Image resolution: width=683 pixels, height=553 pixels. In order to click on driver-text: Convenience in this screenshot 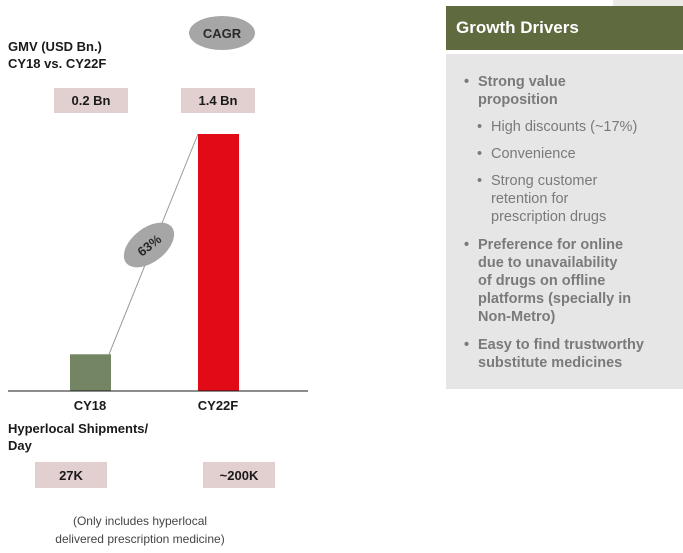, I will do `click(533, 154)`.